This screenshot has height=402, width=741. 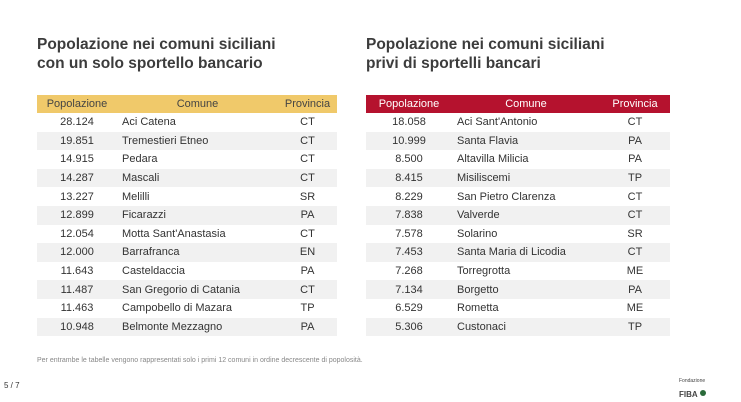 What do you see at coordinates (197, 252) in the screenshot?
I see `cell-comune: Barrafranca` at bounding box center [197, 252].